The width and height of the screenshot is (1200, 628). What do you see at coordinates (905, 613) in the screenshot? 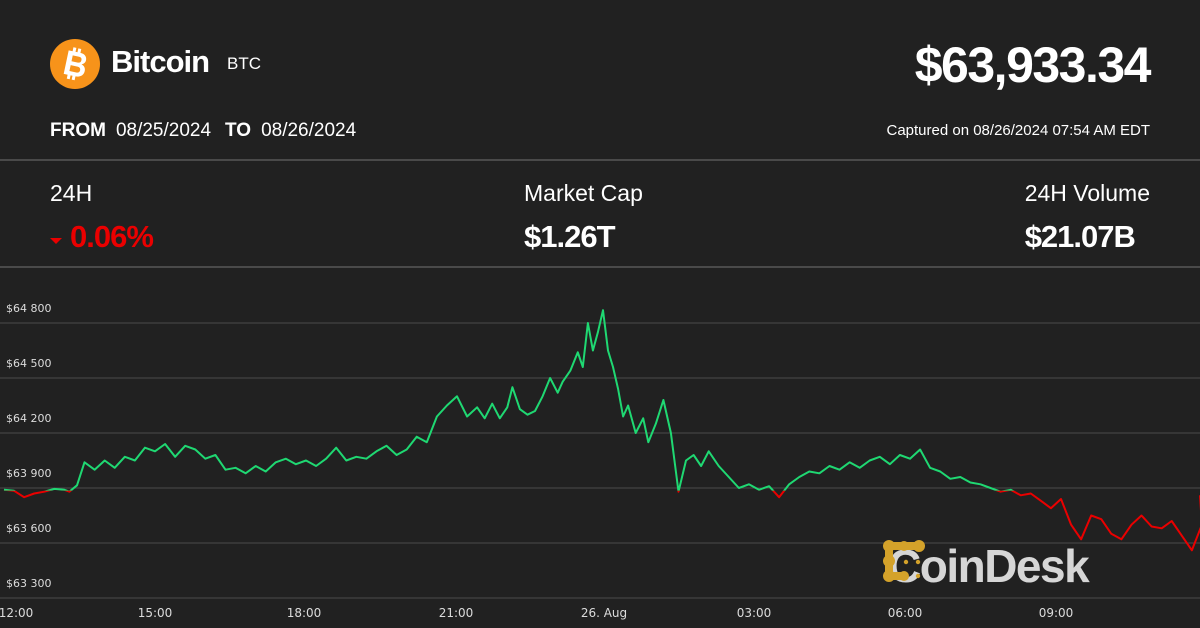
I see `x-tick-label: 06:00` at bounding box center [905, 613].